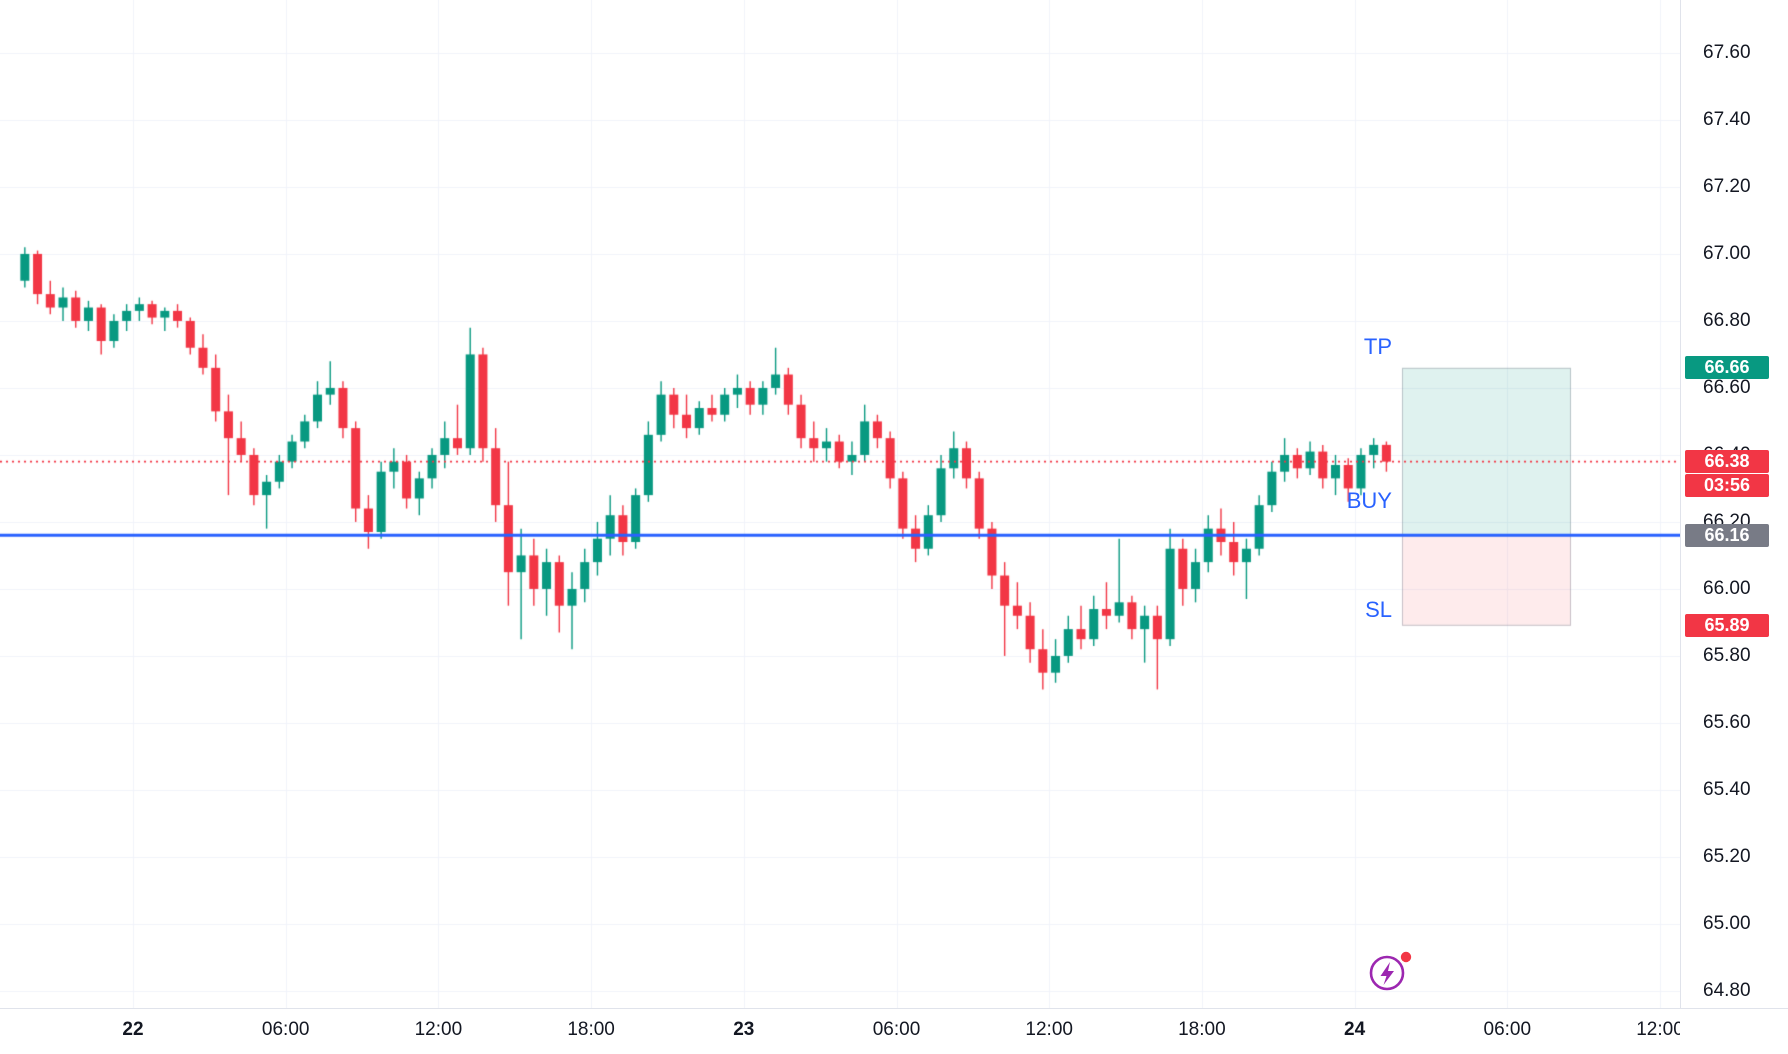 The width and height of the screenshot is (1788, 1054). What do you see at coordinates (1389, 971) in the screenshot?
I see `flash-event-logo-icon` at bounding box center [1389, 971].